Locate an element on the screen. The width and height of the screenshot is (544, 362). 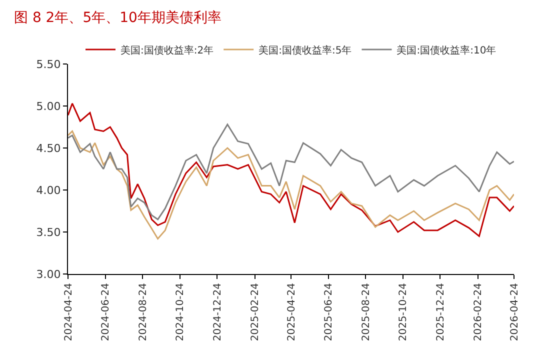
legend-label: 美国:国债收益率:10年 is located at coordinates (446, 50).